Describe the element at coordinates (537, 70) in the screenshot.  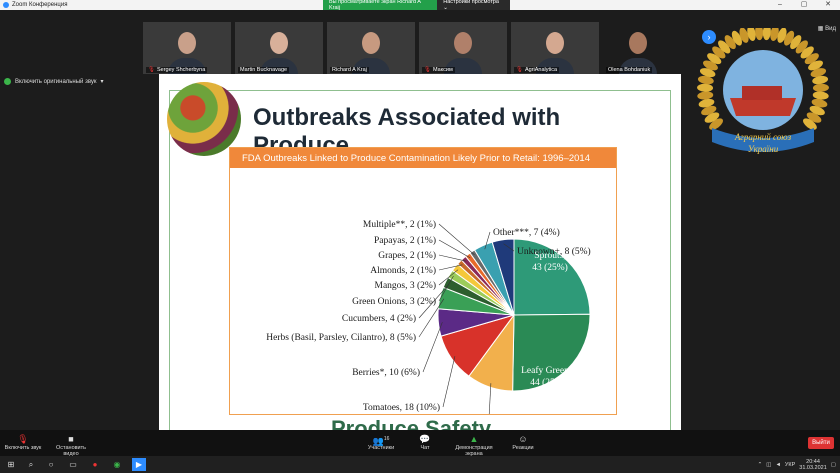
I see `participant-name: 🎙 AgriAnalytica` at that location.